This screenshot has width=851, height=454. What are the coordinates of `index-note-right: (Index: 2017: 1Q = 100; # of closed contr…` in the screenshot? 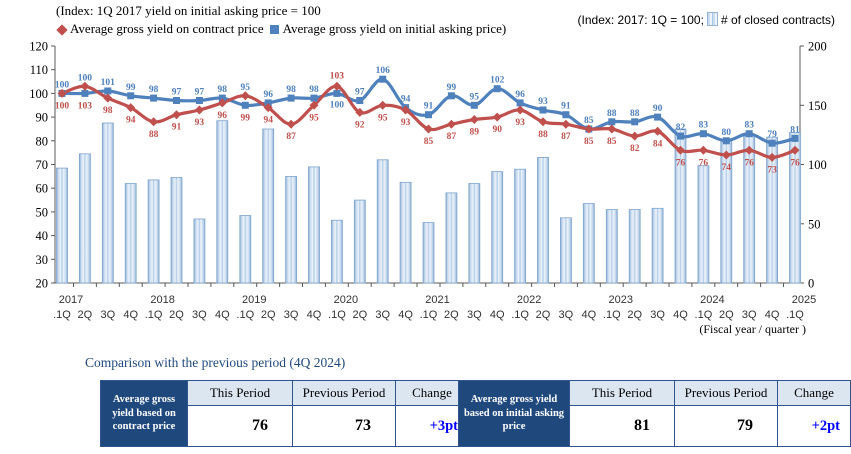 It's located at (706, 19).